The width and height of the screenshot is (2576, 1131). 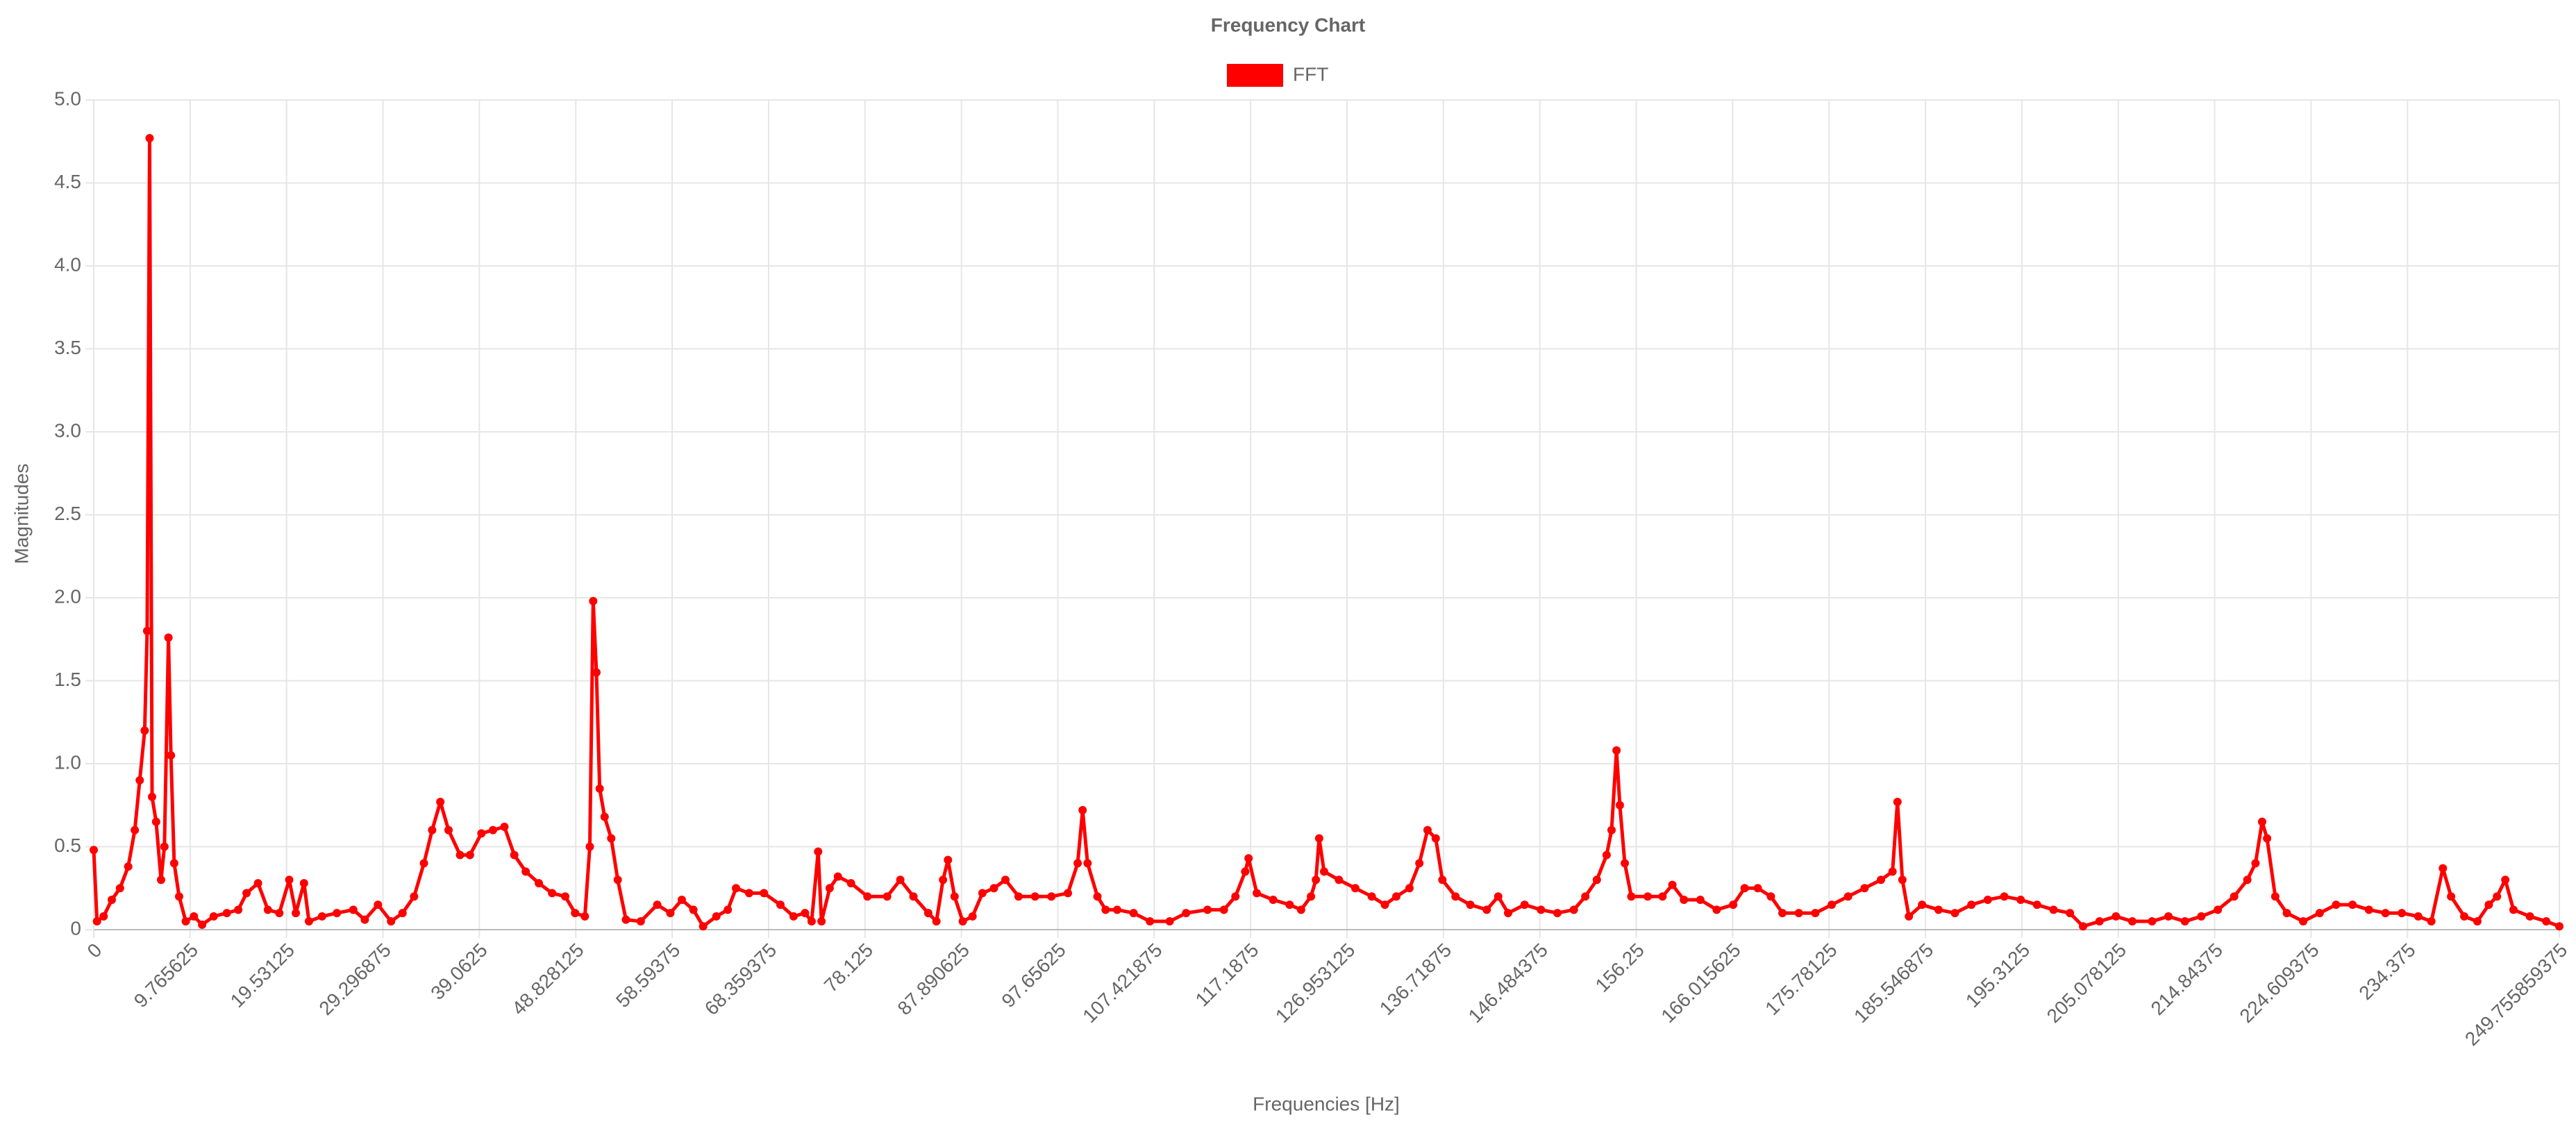 What do you see at coordinates (67, 762) in the screenshot?
I see `y-tick-label: 1.0` at bounding box center [67, 762].